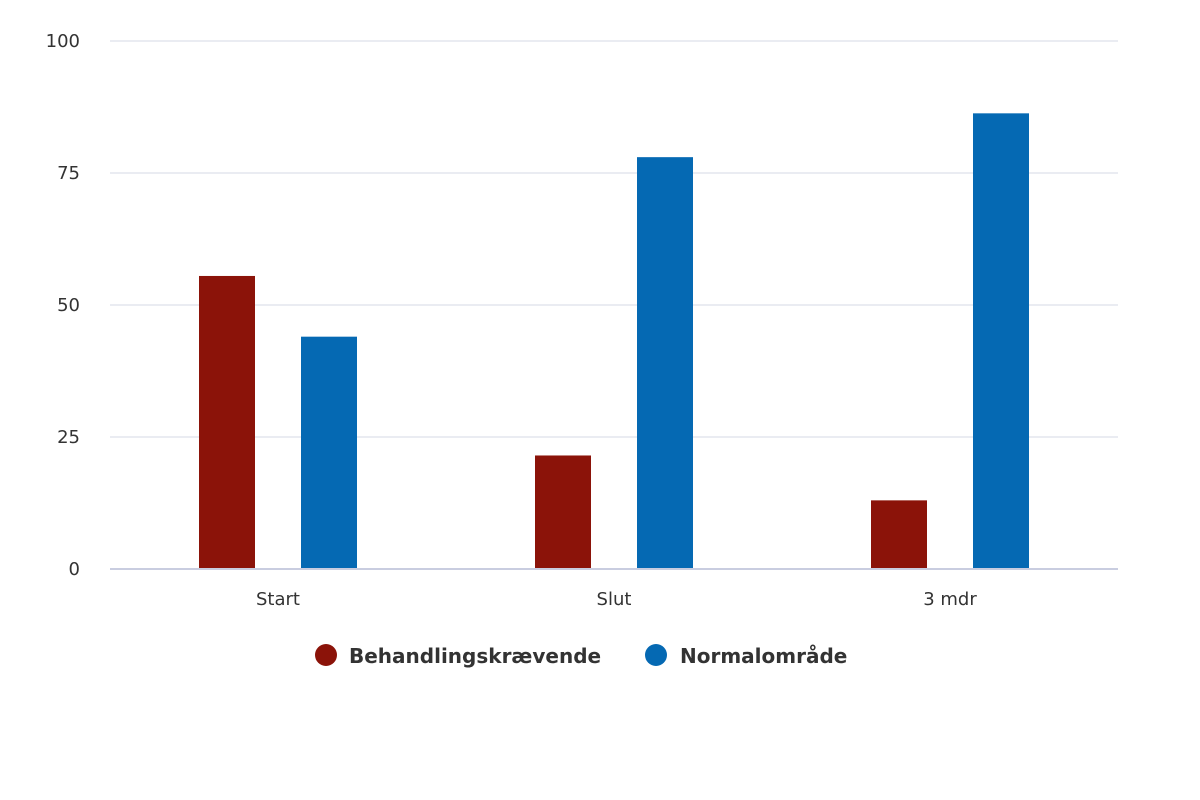 The image size is (1200, 800). I want to click on x-tick-label: 3 mdr, so click(950, 599).